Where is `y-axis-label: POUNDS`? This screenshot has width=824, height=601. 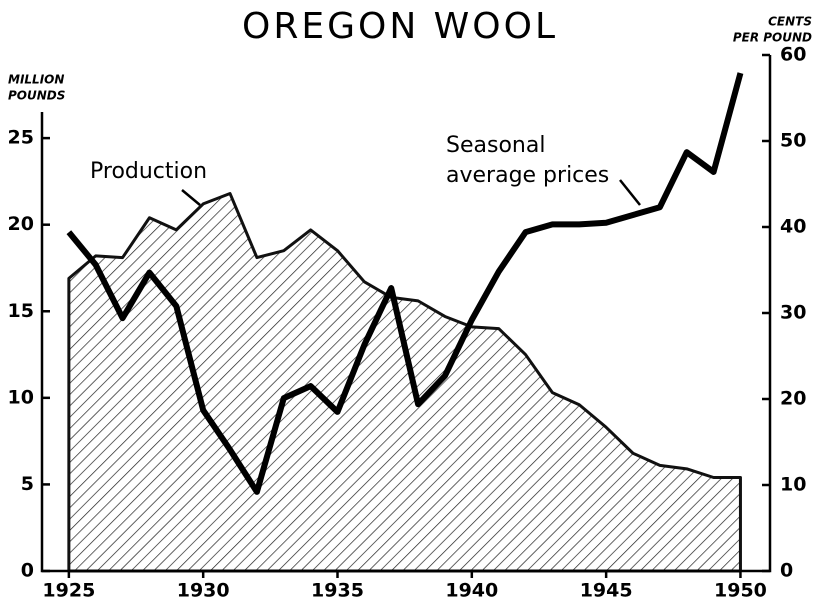 y-axis-label: POUNDS is located at coordinates (36, 96).